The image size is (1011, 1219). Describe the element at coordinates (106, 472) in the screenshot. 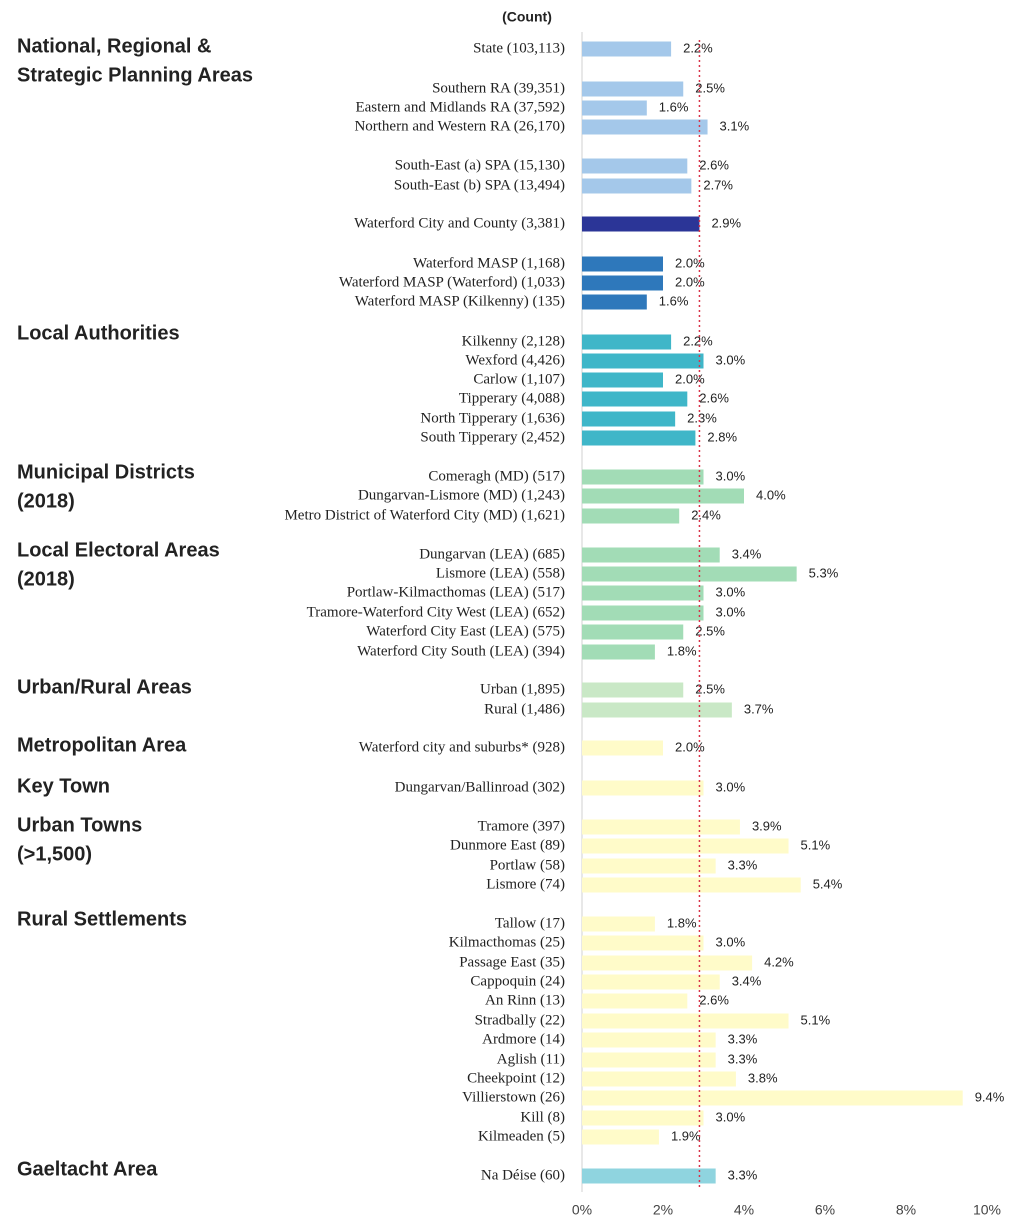

I see `section-title: Municipal Districts` at that location.